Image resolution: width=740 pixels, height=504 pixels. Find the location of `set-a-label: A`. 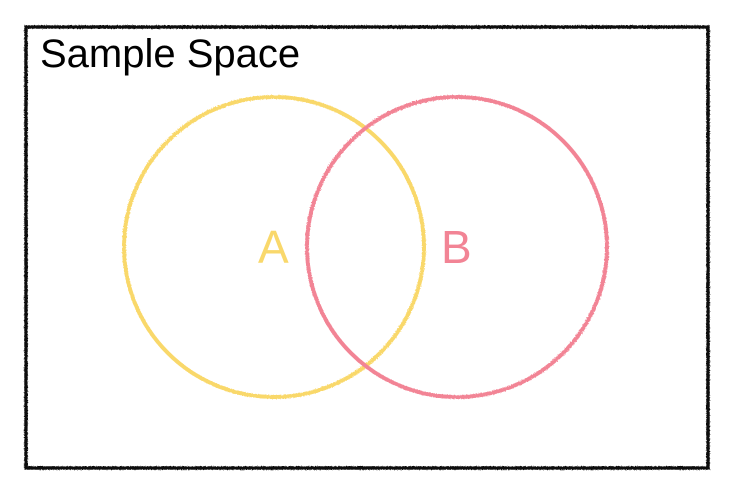

set-a-label: A is located at coordinates (273, 247).